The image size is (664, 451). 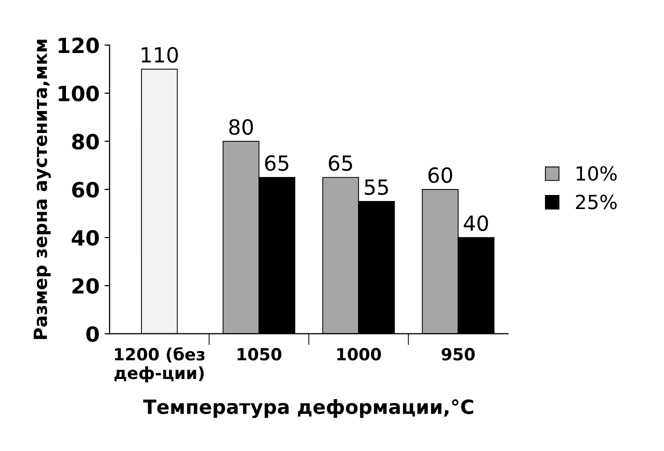 I want to click on x-tick-label: 1200 (без деф-ции), so click(x=159, y=364).